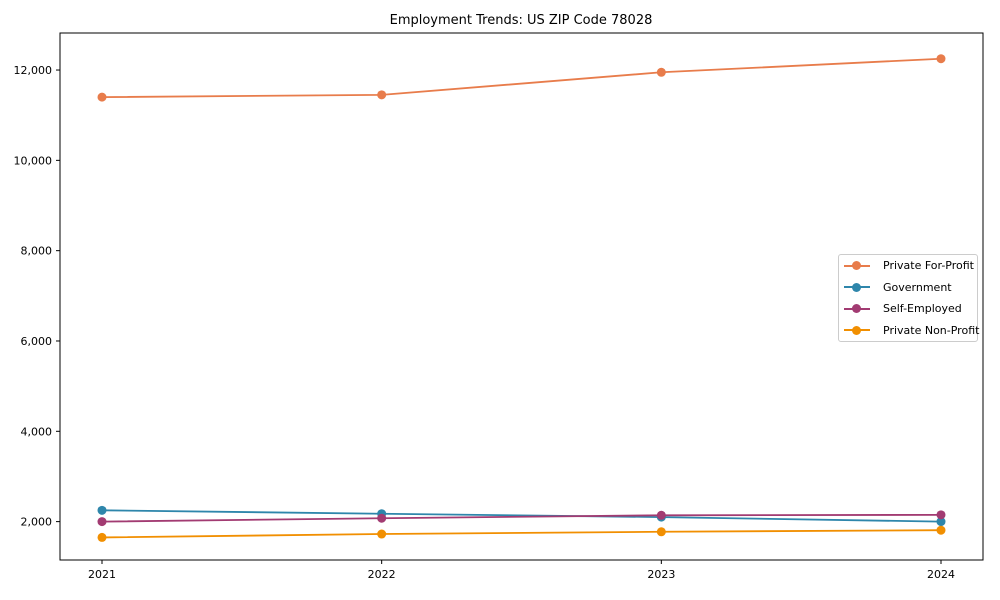  I want to click on series-point-self-employed-2023, so click(661, 515).